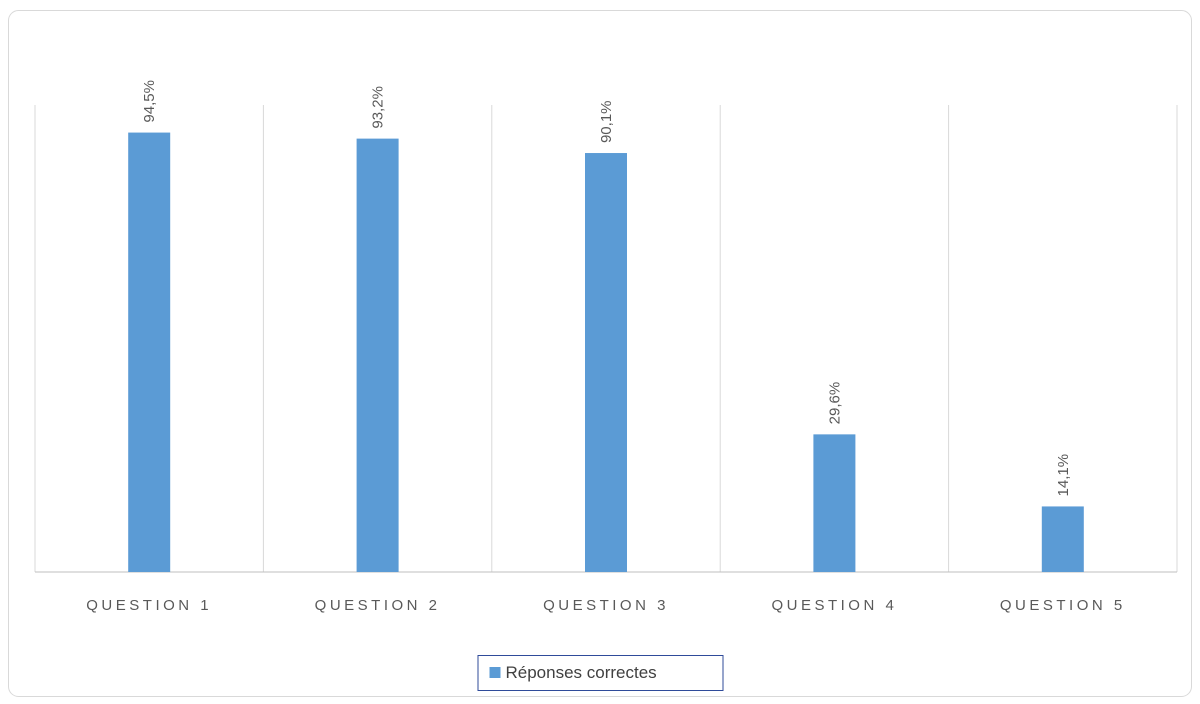 The image size is (1200, 704). What do you see at coordinates (378, 605) in the screenshot?
I see `x-tick-label: QUESTION 2` at bounding box center [378, 605].